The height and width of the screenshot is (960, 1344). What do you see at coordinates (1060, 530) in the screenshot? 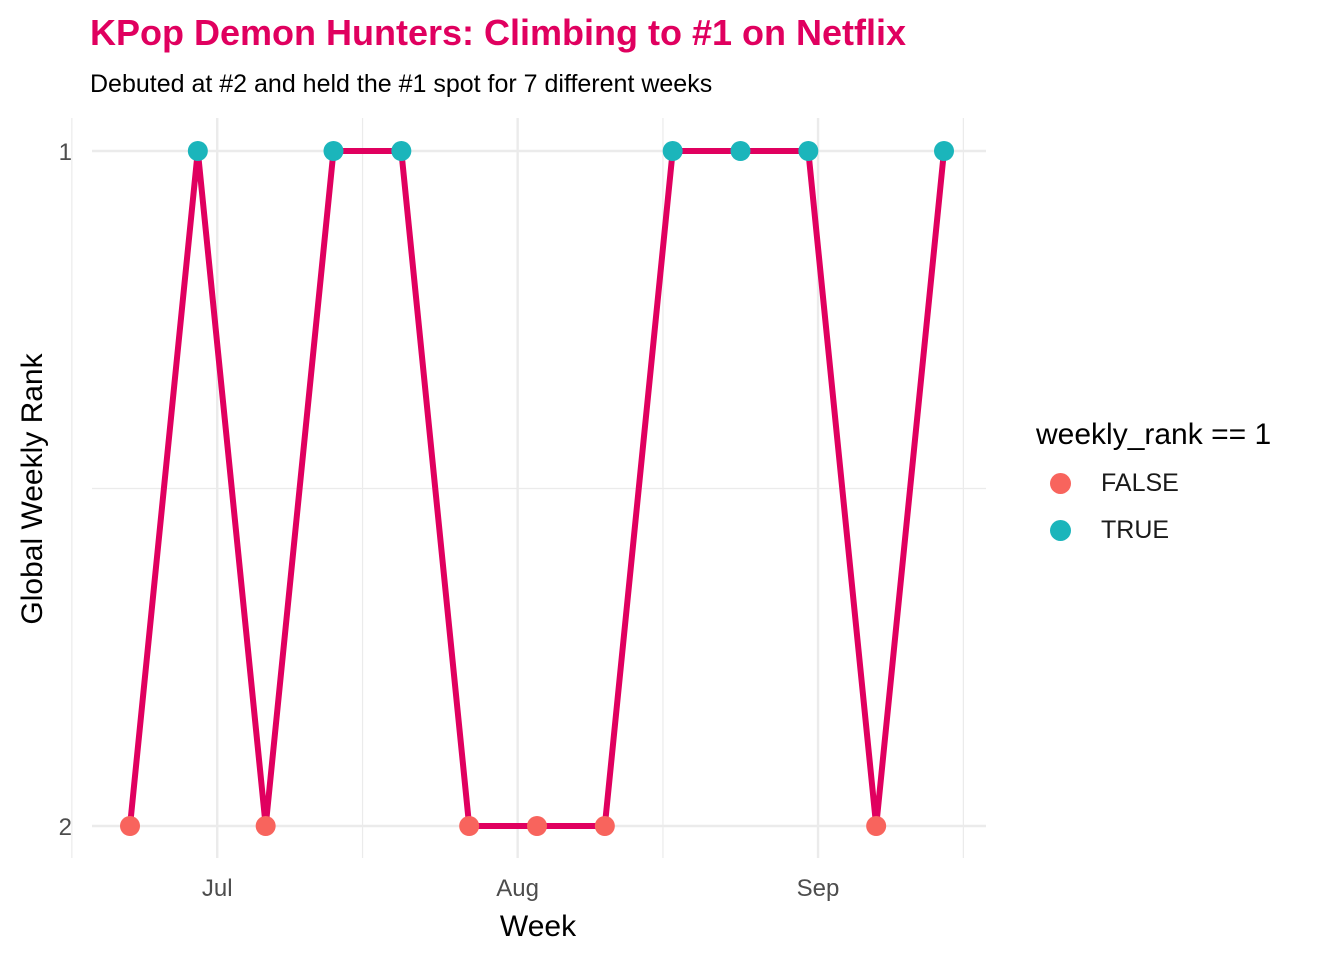
I see `legend-true-dot` at bounding box center [1060, 530].